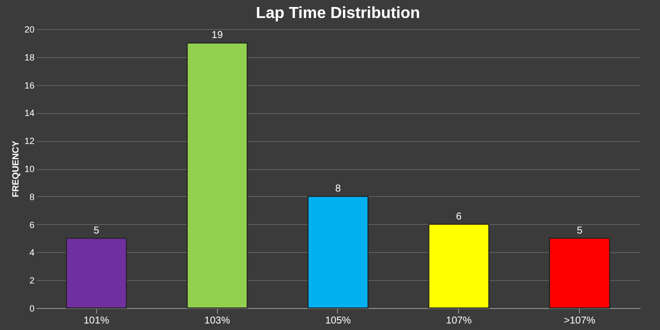 This screenshot has height=330, width=660. I want to click on y-tick-label: 4, so click(31, 253).